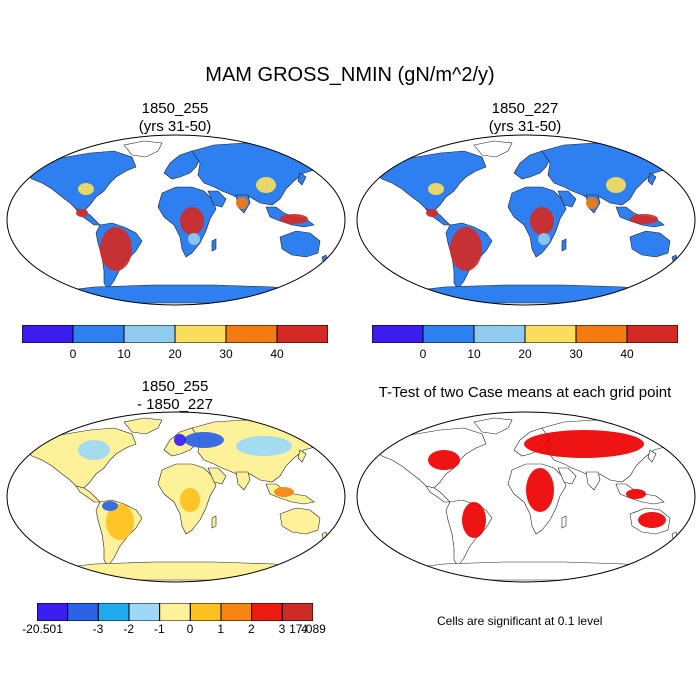  I want to click on patch-australia-sig, so click(652, 520).